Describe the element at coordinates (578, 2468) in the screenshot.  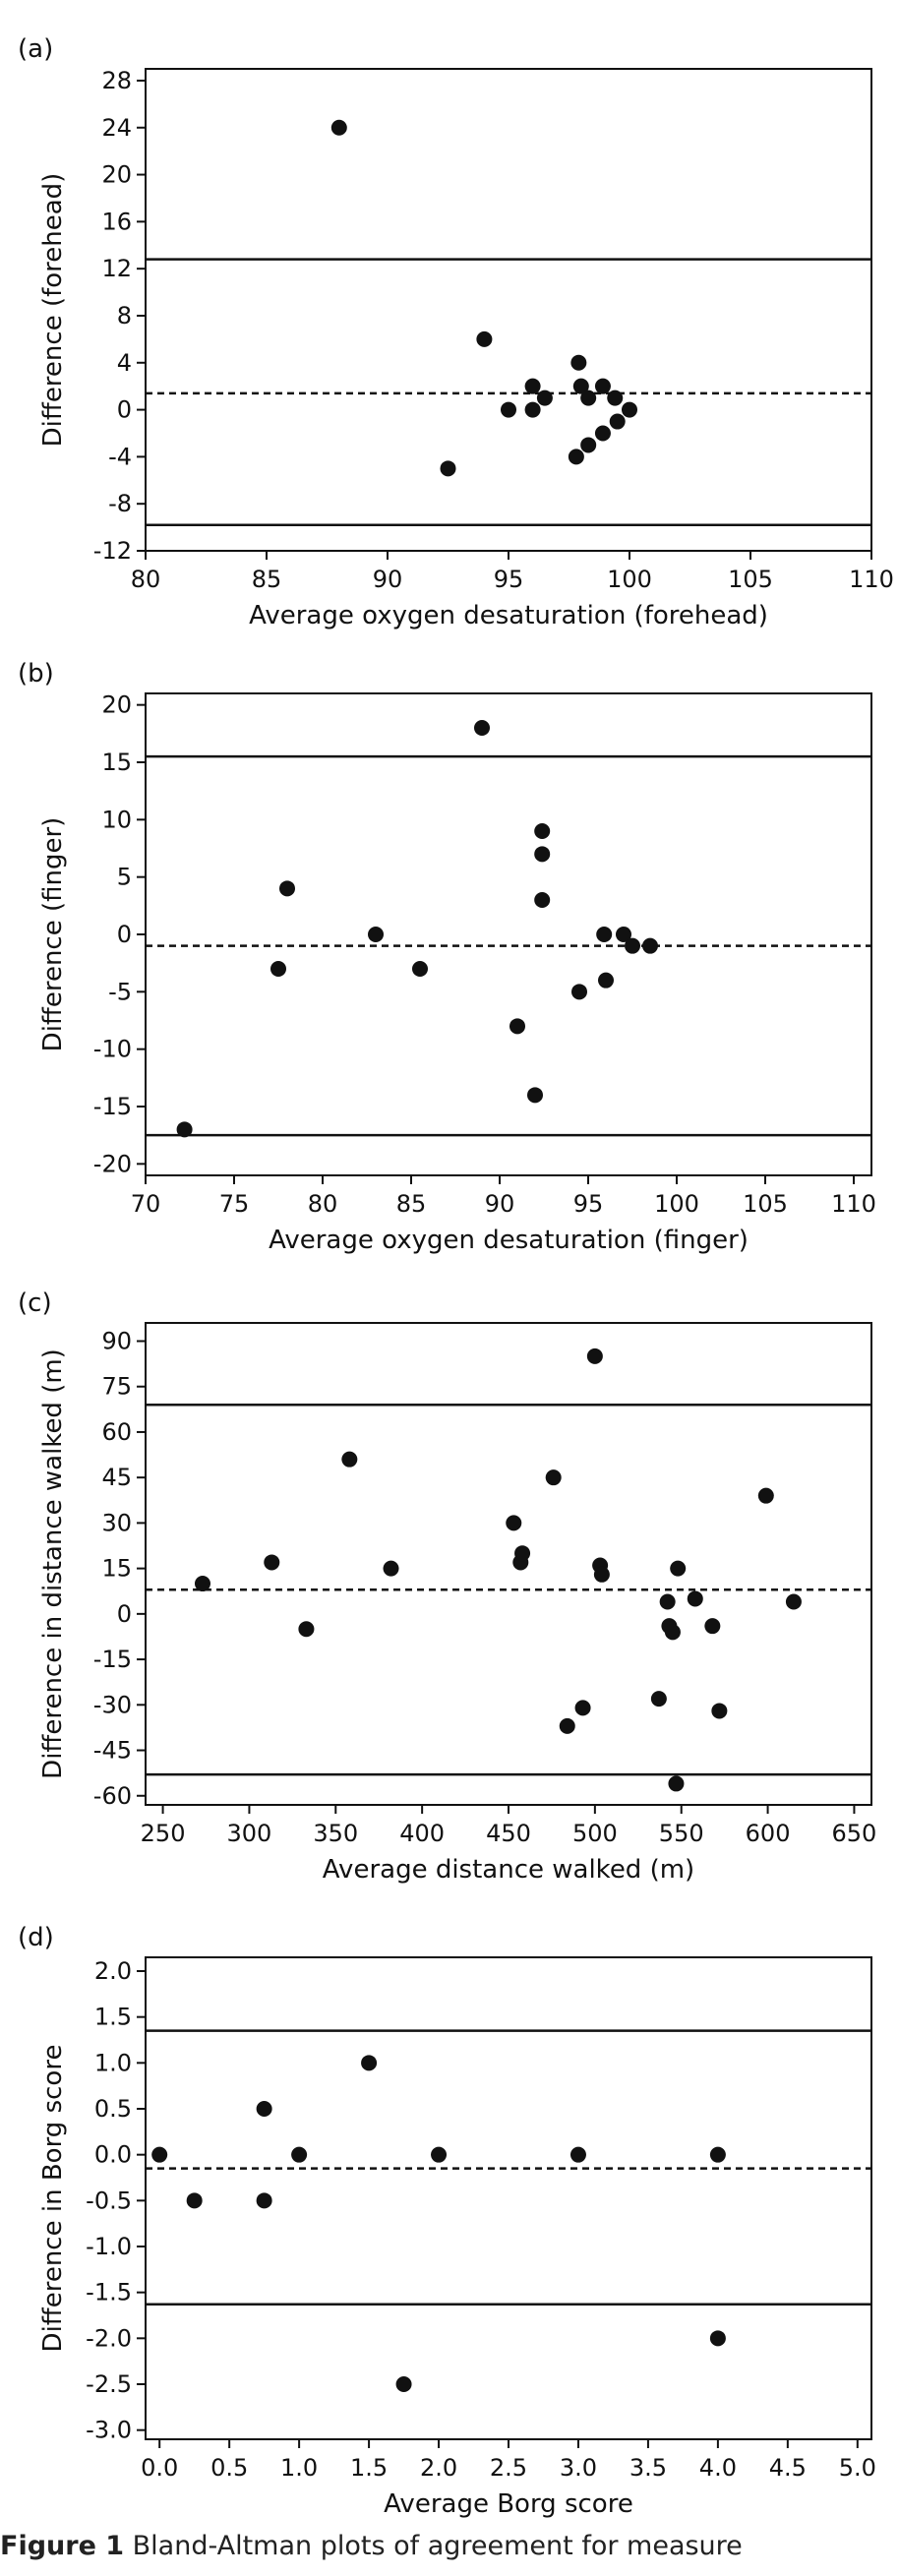
I see `x-tick-label: 3.0` at that location.